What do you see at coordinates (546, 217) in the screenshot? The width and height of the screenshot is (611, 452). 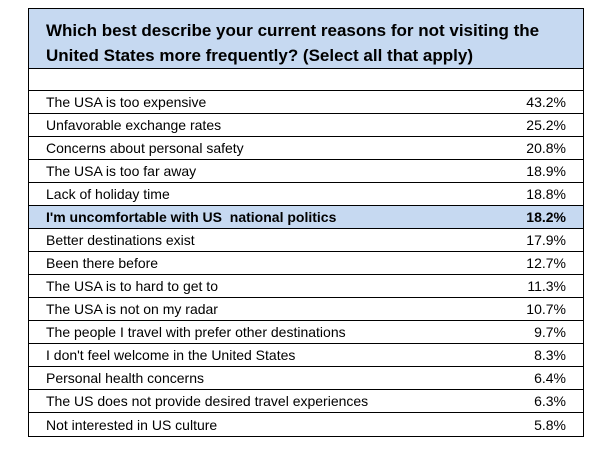 I see `reason-percentage: 18.2%` at bounding box center [546, 217].